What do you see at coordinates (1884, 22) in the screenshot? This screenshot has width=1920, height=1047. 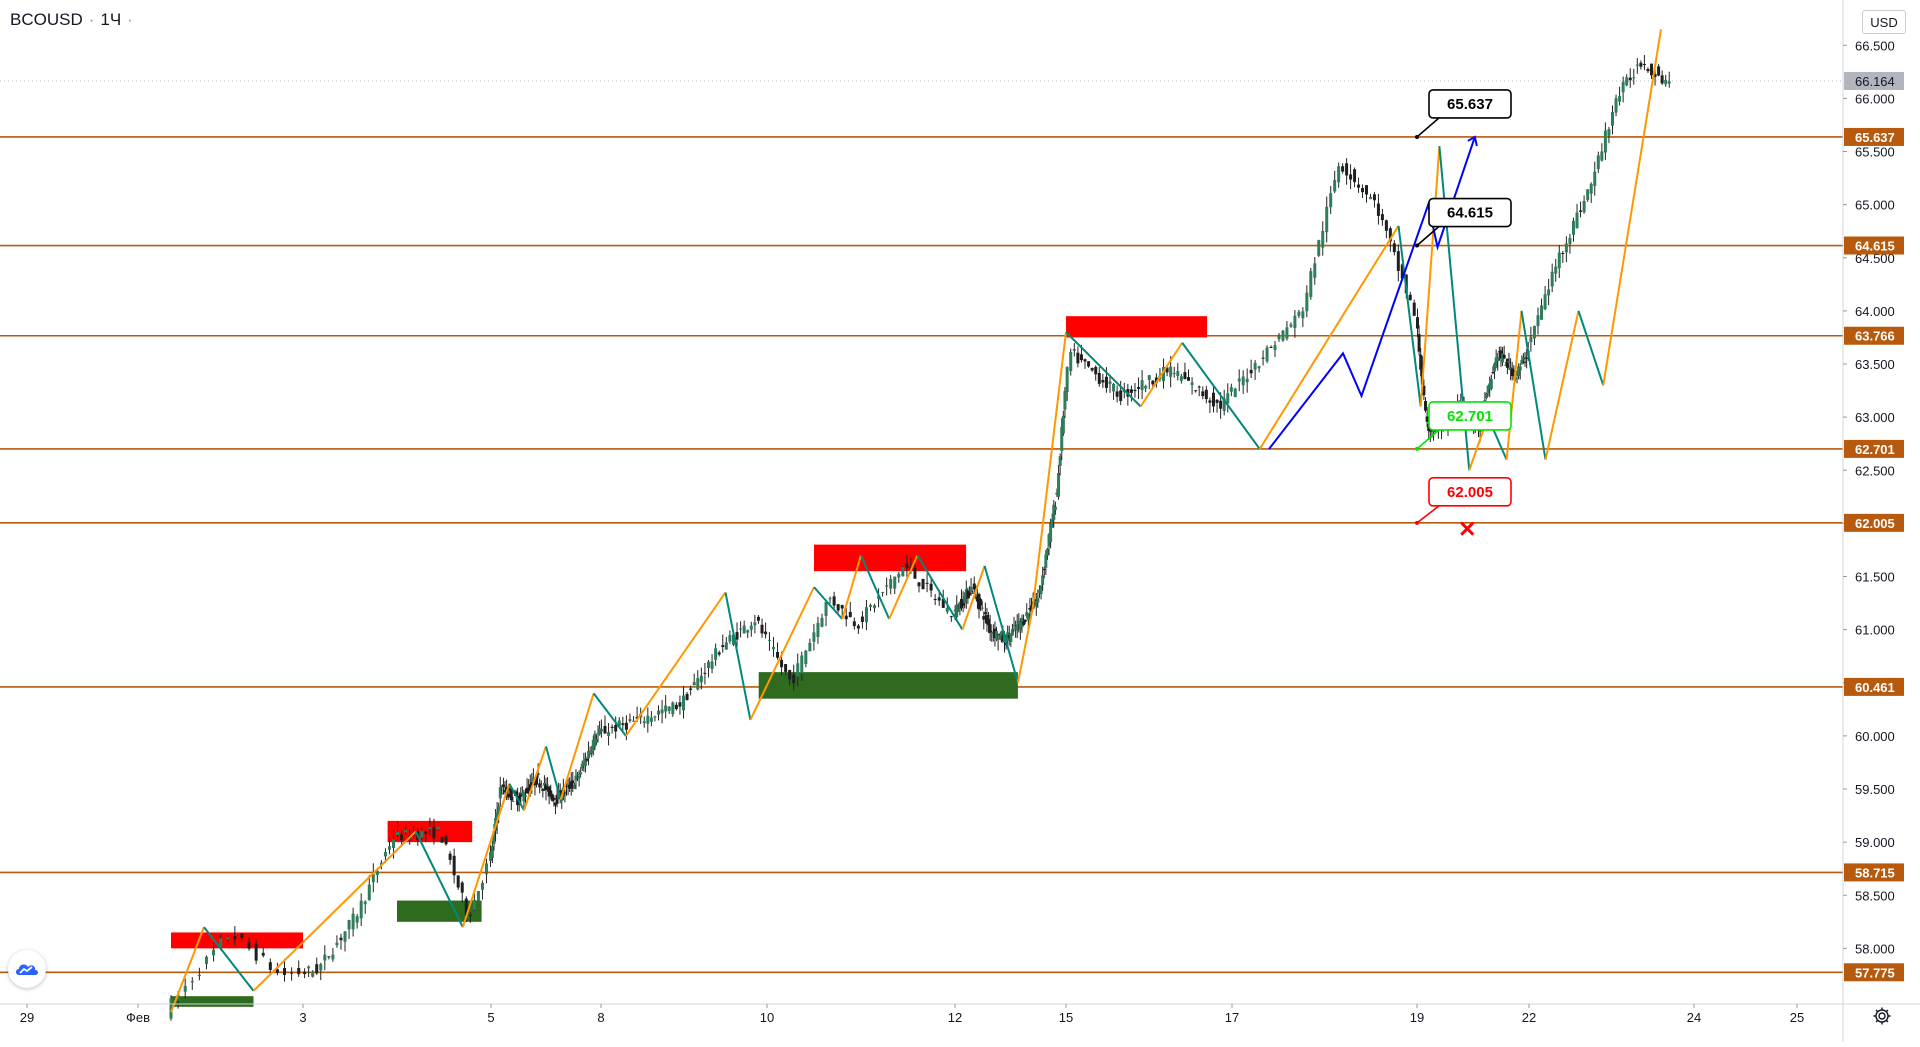 I see `currency-button: USD` at bounding box center [1884, 22].